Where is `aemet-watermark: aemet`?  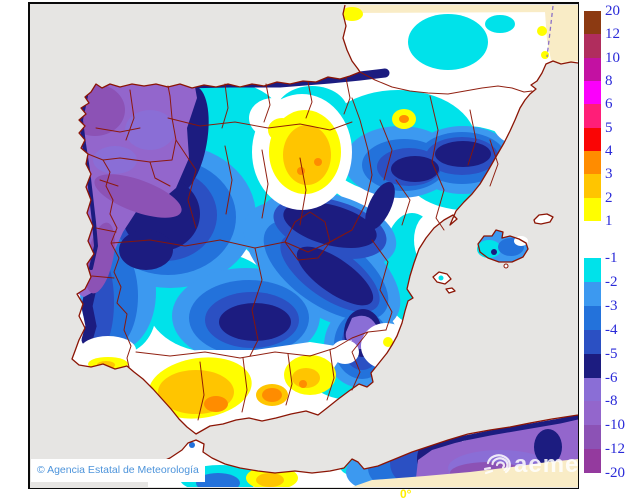
aemet-watermark: aemet is located at coordinates (535, 465).